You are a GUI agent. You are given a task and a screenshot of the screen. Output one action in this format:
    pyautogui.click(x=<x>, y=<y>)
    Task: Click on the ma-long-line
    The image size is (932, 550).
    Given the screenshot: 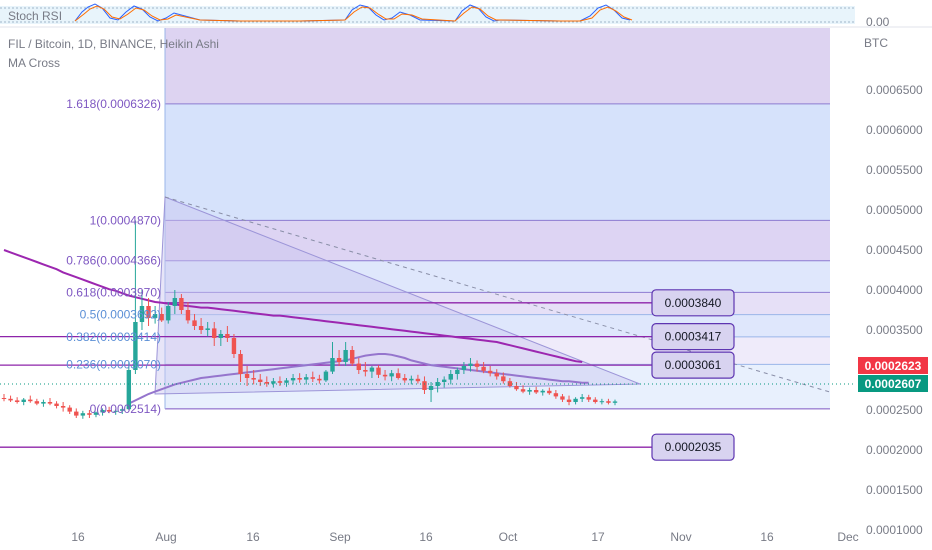 What is the action you would take?
    pyautogui.click(x=293, y=306)
    